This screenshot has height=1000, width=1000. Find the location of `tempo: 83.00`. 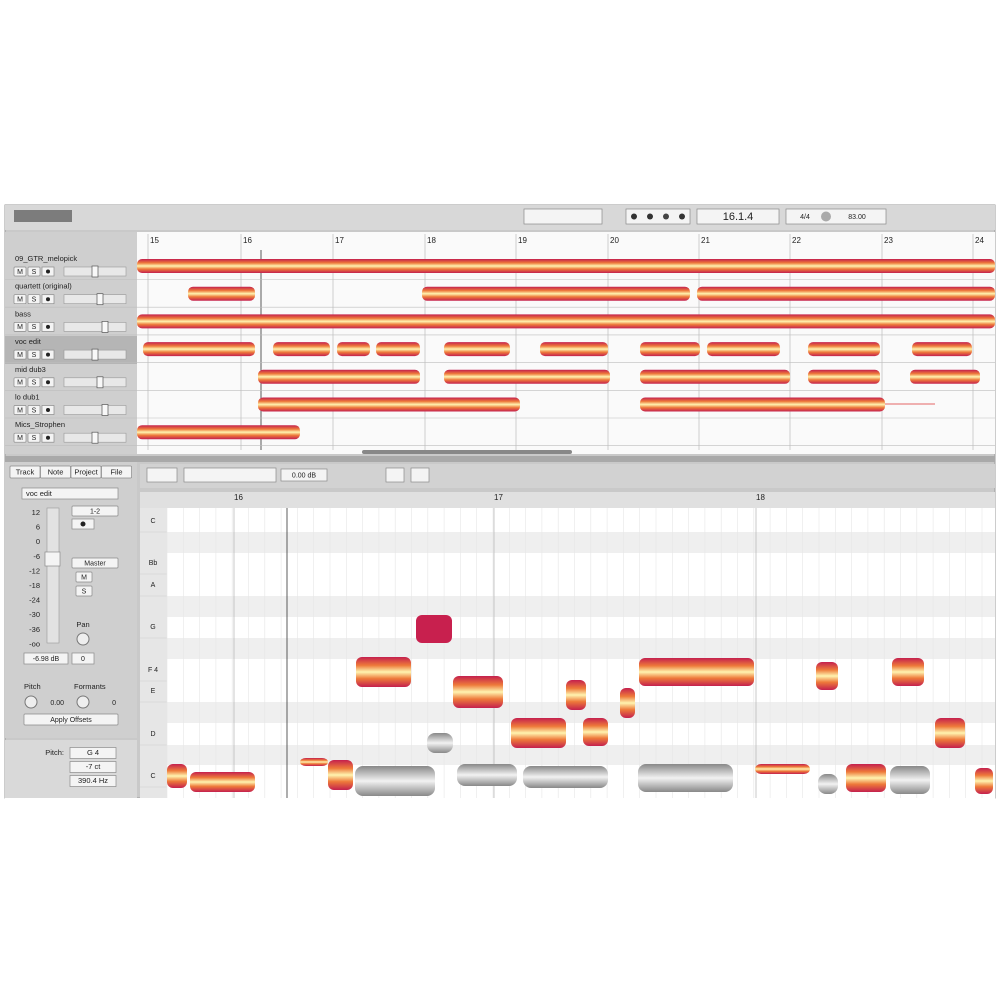

tempo: 83.00 is located at coordinates (857, 217).